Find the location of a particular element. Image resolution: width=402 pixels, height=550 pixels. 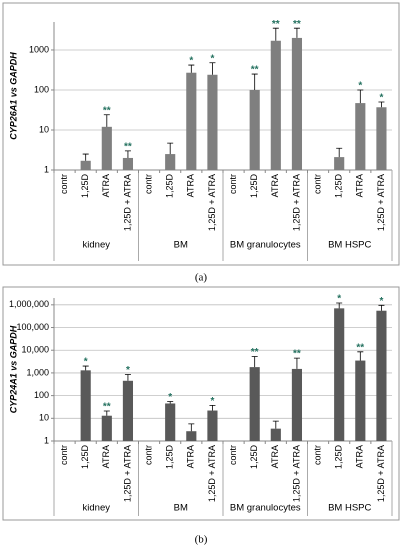

y-tick-label: 100 is located at coordinates (41, 89).